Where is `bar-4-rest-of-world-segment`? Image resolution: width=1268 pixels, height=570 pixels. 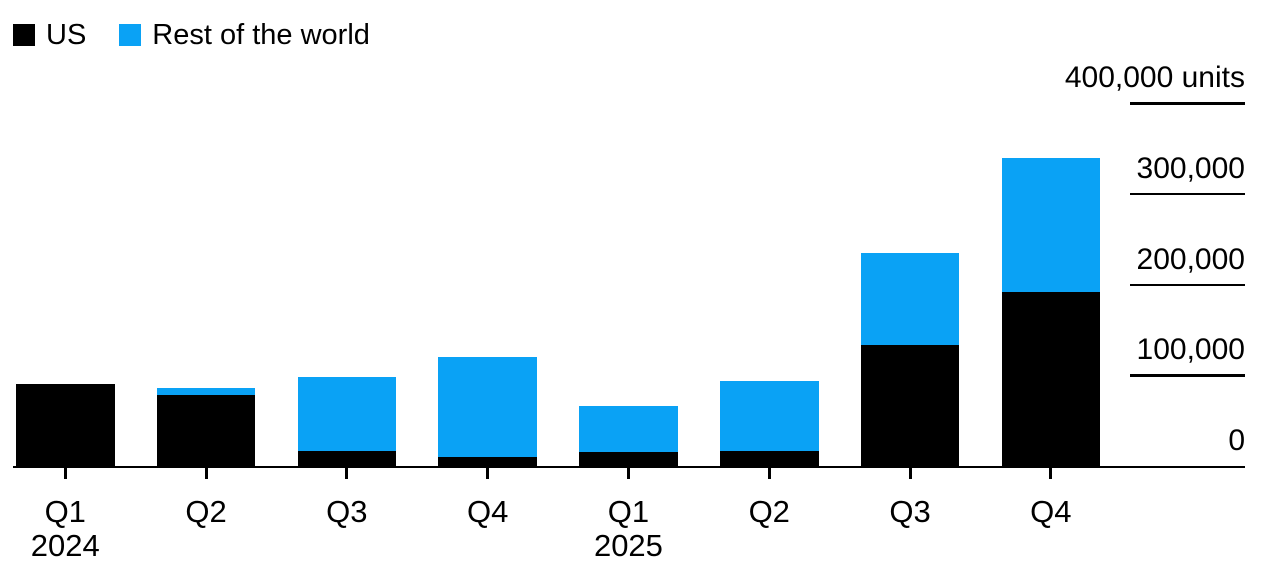 bar-4-rest-of-world-segment is located at coordinates (487, 407).